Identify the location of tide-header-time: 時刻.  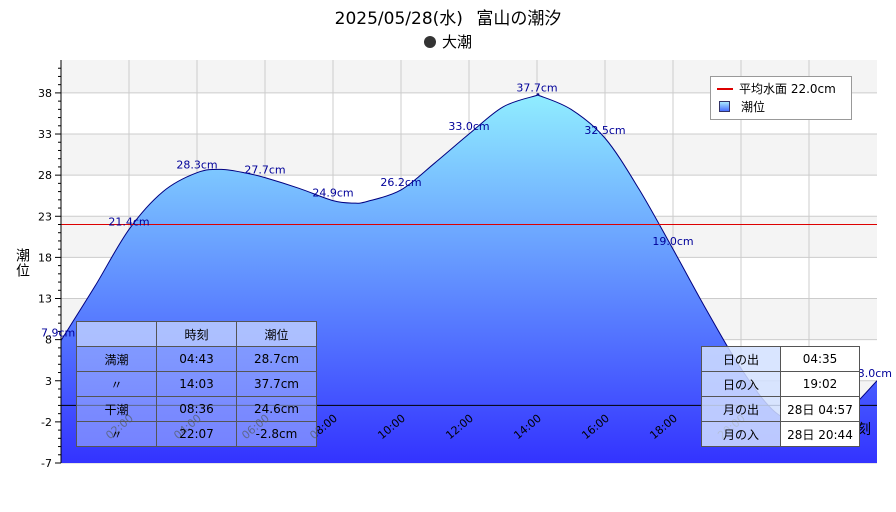
(196, 334).